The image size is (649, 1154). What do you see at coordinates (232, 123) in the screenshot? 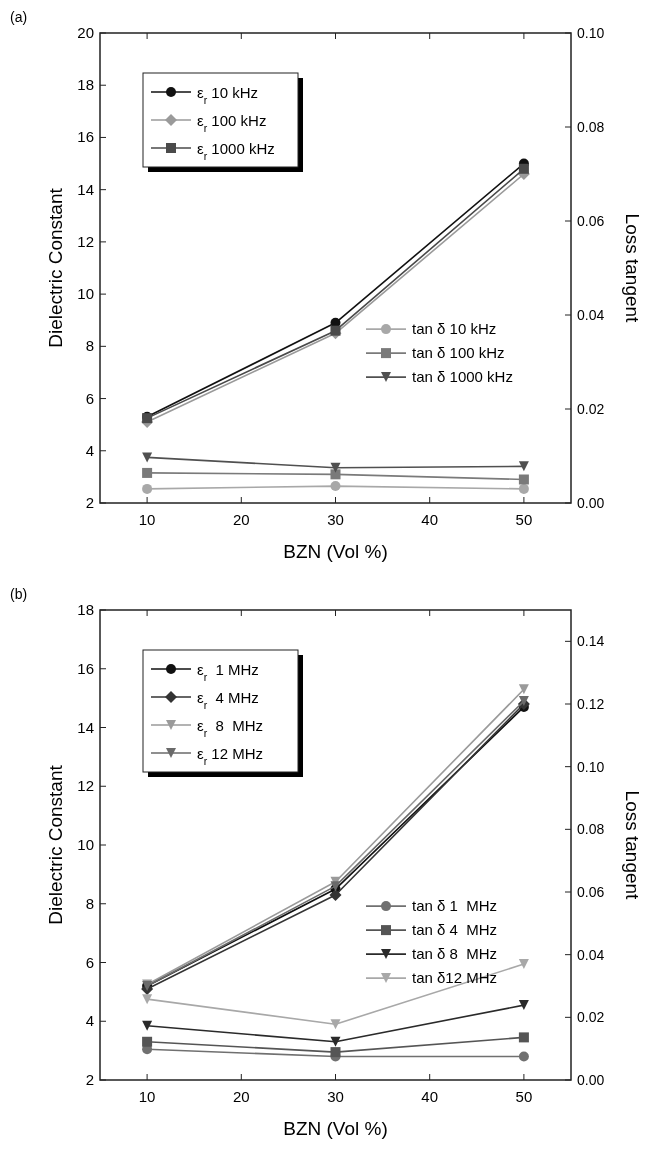
I see `legend-label: ε$_{r}$ 100 kHz` at bounding box center [232, 123].